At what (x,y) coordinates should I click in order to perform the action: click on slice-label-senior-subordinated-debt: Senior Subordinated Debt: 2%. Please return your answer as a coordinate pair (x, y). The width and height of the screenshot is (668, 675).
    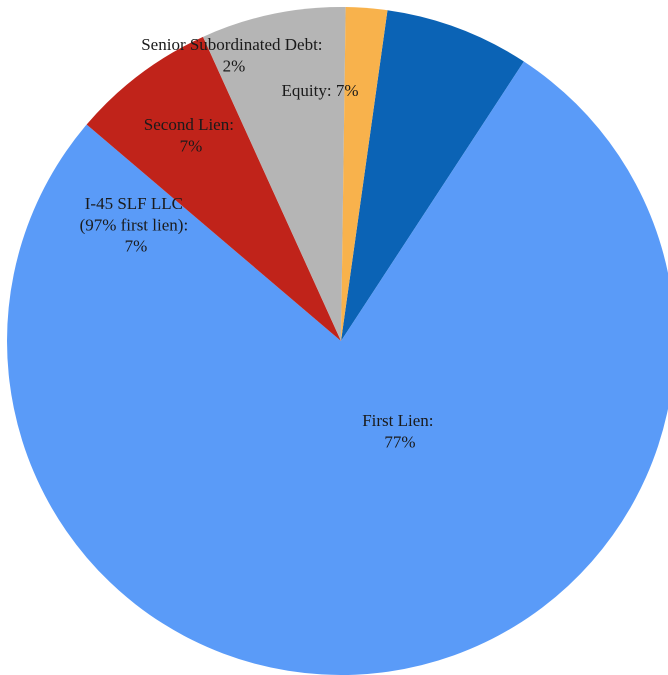
    Looking at the image, I should click on (234, 55).